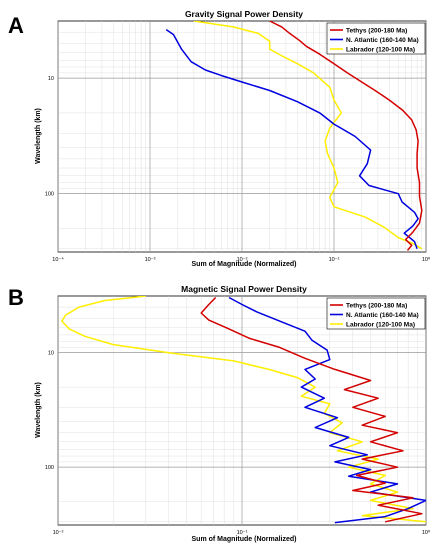 This screenshot has width=436, height=550. Describe the element at coordinates (58, 259) in the screenshot. I see `x-tick-label: 10⁻⁴` at that location.